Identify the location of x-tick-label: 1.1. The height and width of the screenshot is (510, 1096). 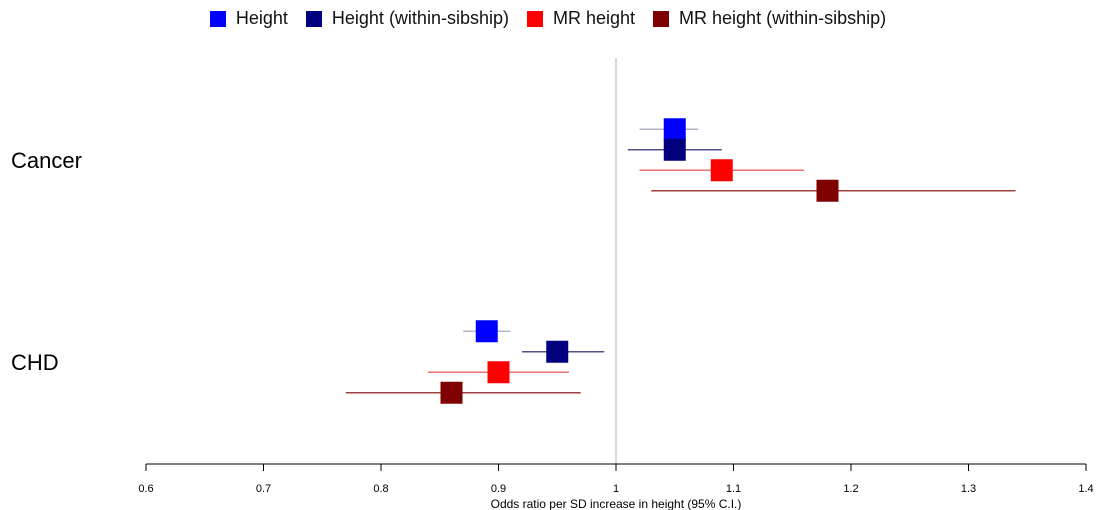
(733, 489).